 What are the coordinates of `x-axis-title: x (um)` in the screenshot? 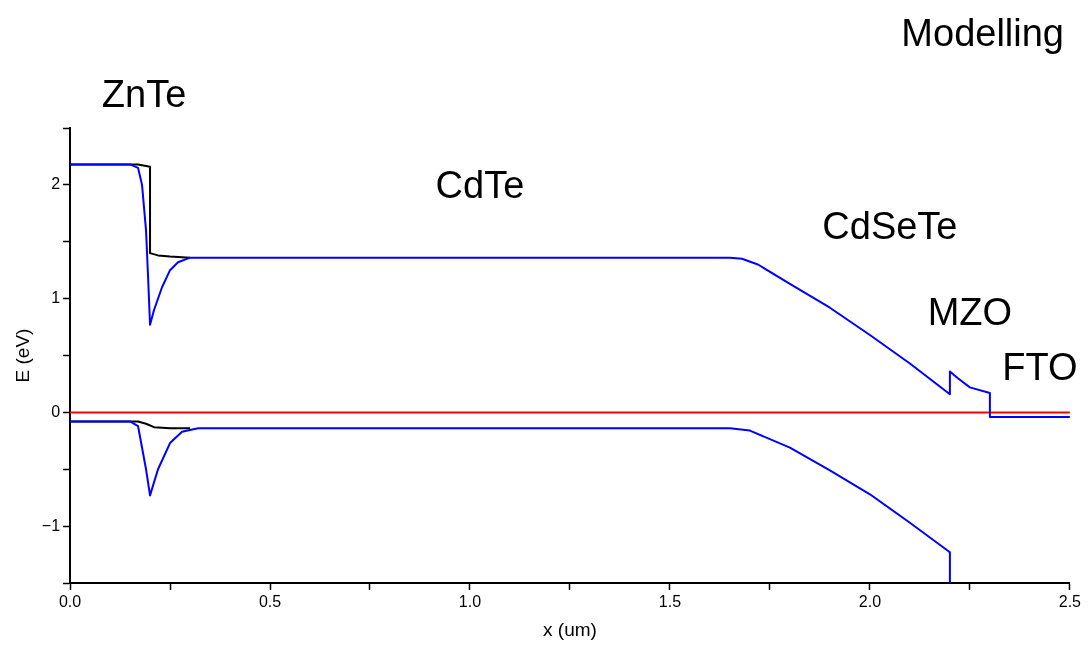 It's located at (570, 629).